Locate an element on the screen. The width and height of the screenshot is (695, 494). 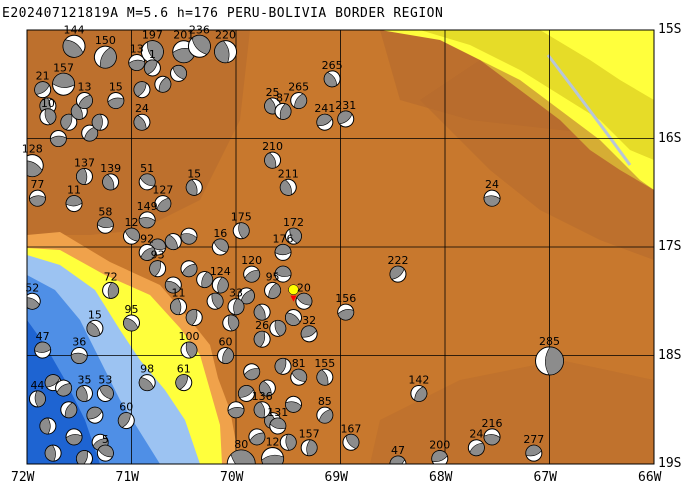
depth-label: 92 is located at coordinates (147, 238).